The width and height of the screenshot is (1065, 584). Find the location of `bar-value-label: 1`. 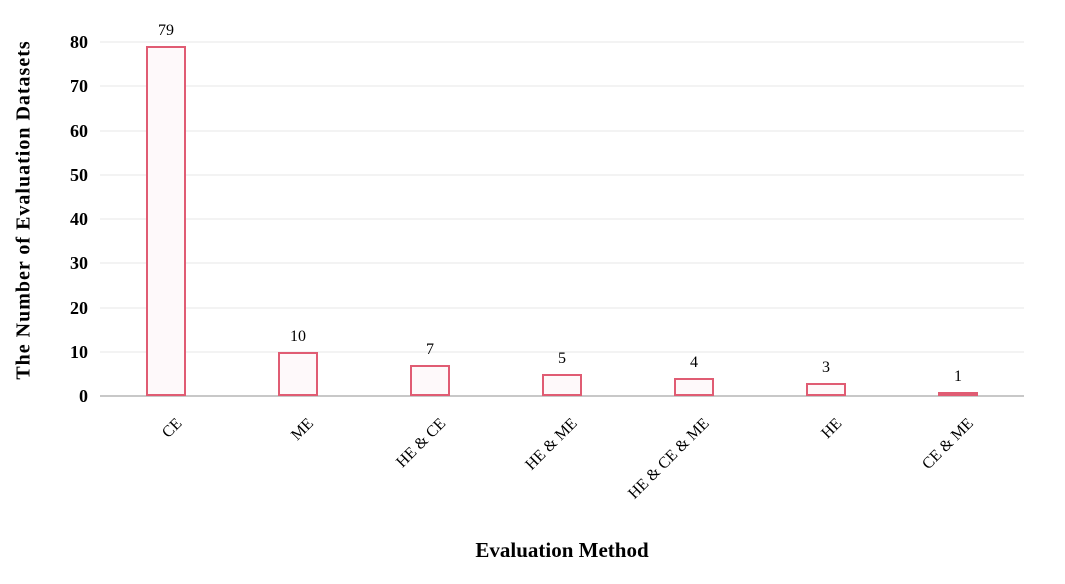

bar-value-label: 1 is located at coordinates (958, 376).